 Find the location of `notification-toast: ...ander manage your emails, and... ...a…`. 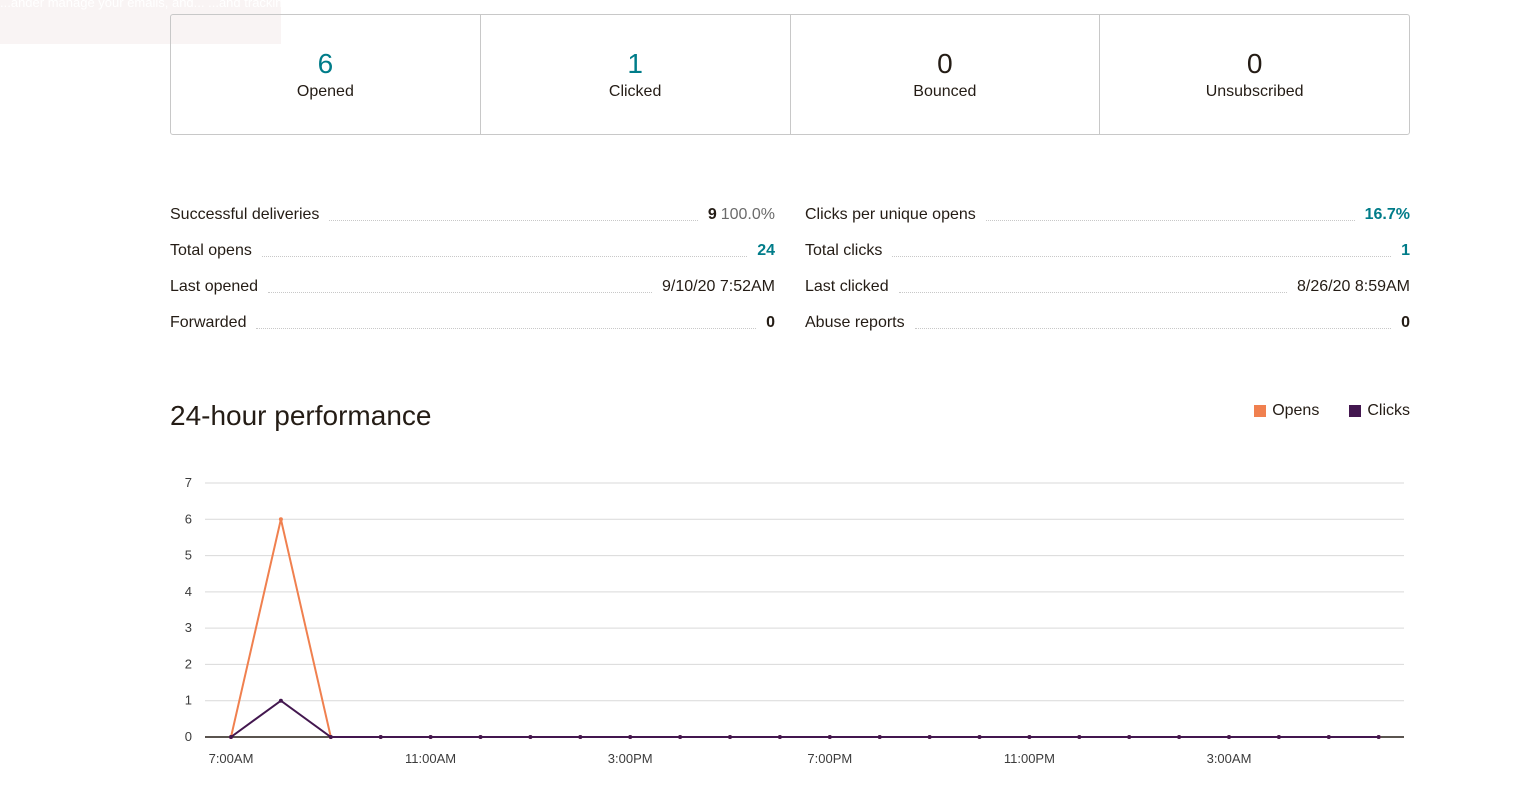

notification-toast: ...ander manage your emails, and... ...a… is located at coordinates (140, 22).